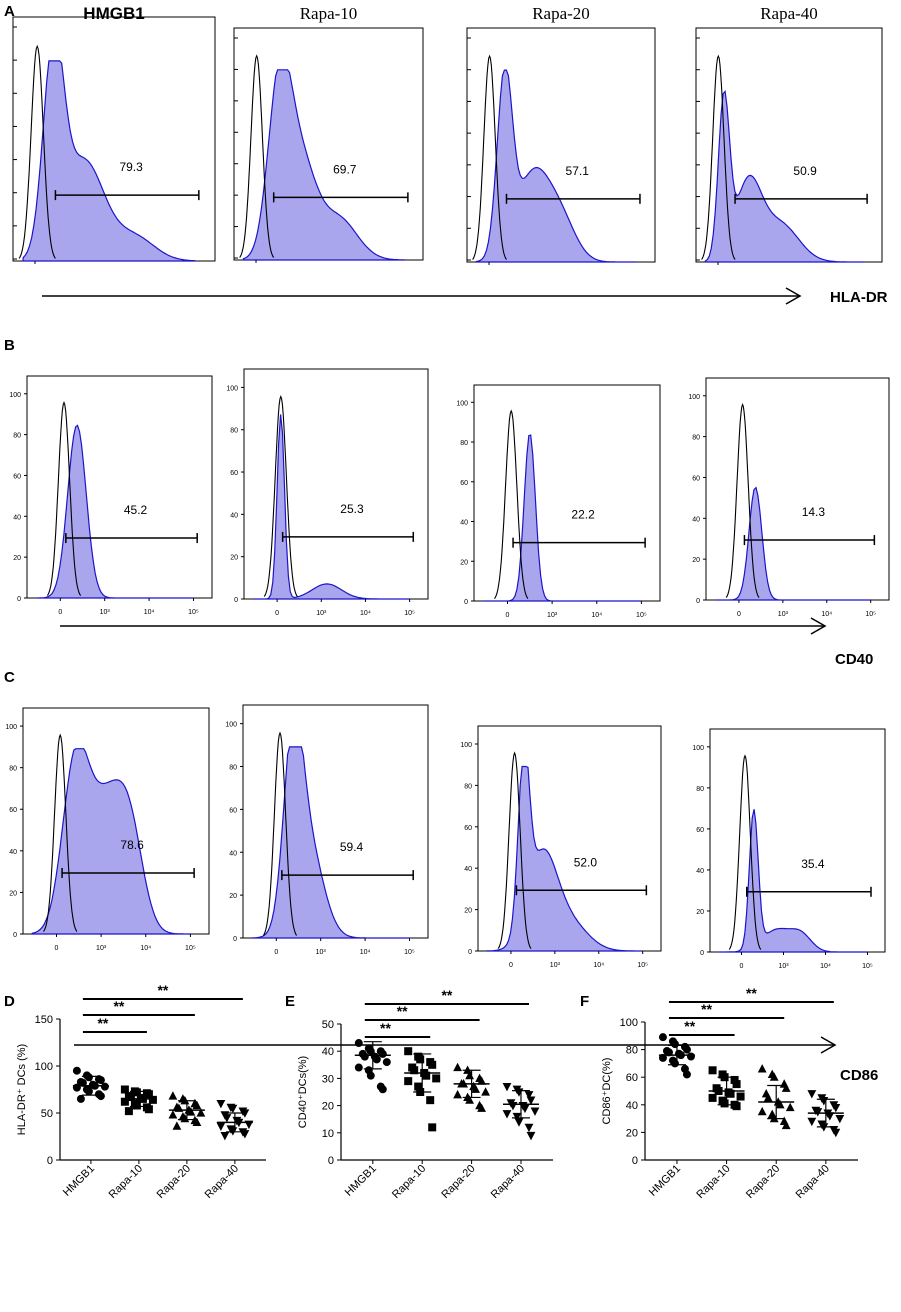 Image resolution: width=901 pixels, height=1312 pixels. I want to click on histogram-plot: 52.0 0 20 40 60 80 100 0 10³ 10⁴ 10⁵, so click(561, 847).